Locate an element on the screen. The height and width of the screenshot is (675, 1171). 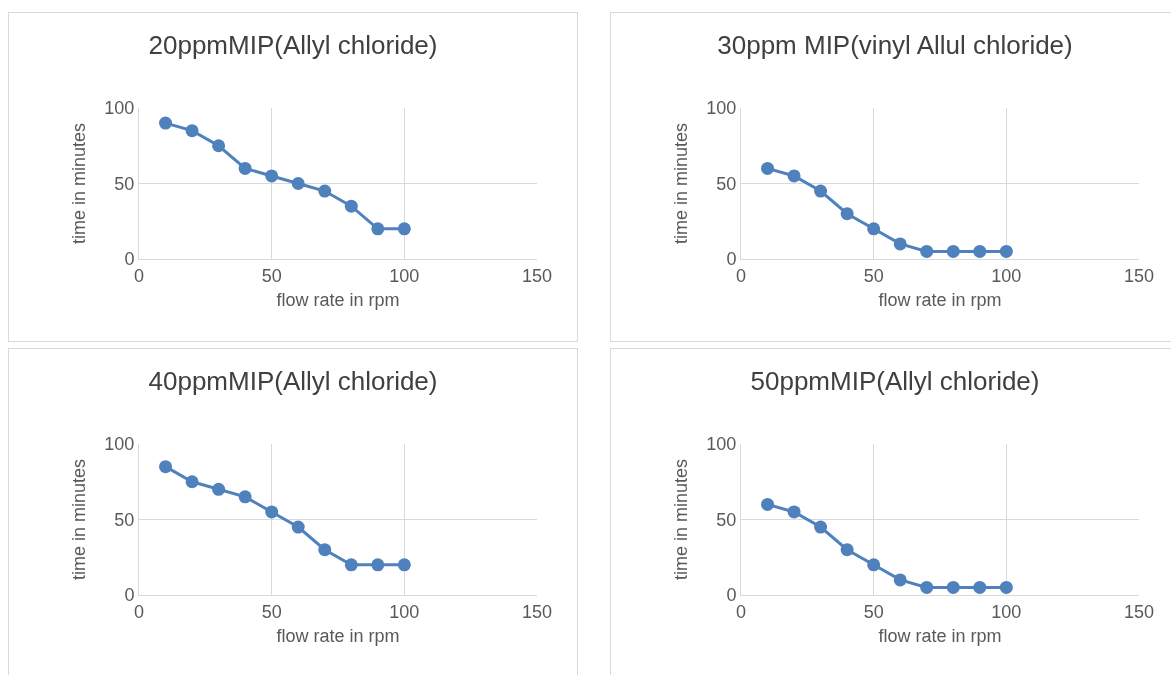
chart-title: 30ppm MIP(vinyl Allul chloride) is located at coordinates (895, 45).